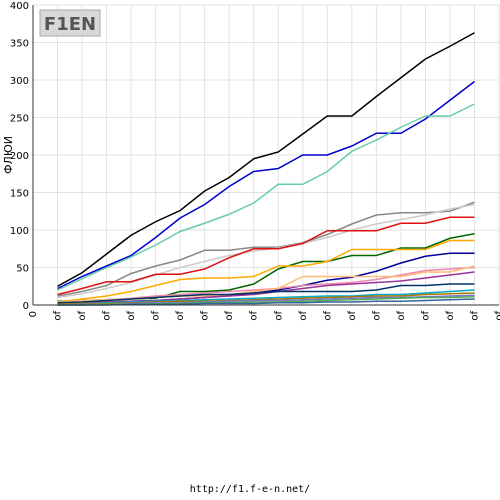 The height and width of the screenshot is (500, 500). Describe the element at coordinates (26, 306) in the screenshot. I see `y-tick-label: 0` at that location.